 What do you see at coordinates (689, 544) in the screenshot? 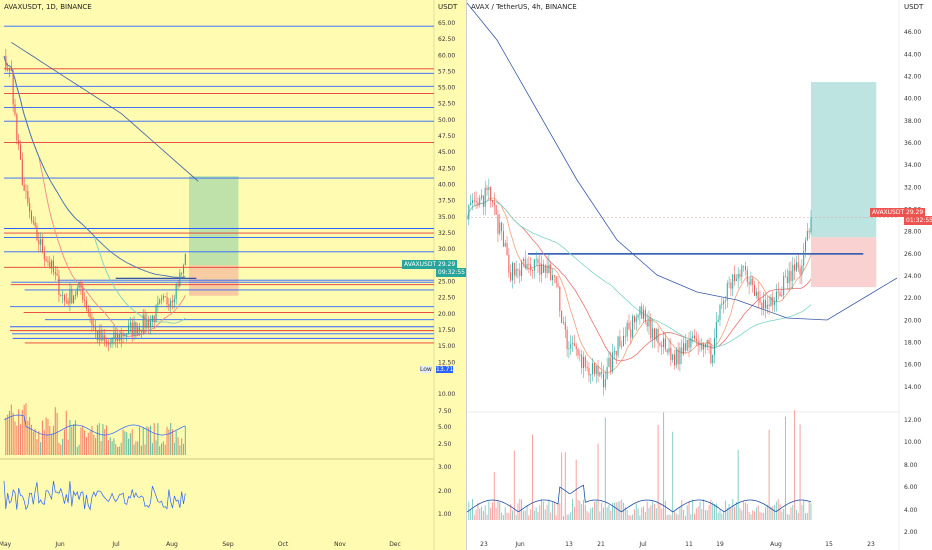
I see `right-time-label: 11` at bounding box center [689, 544].